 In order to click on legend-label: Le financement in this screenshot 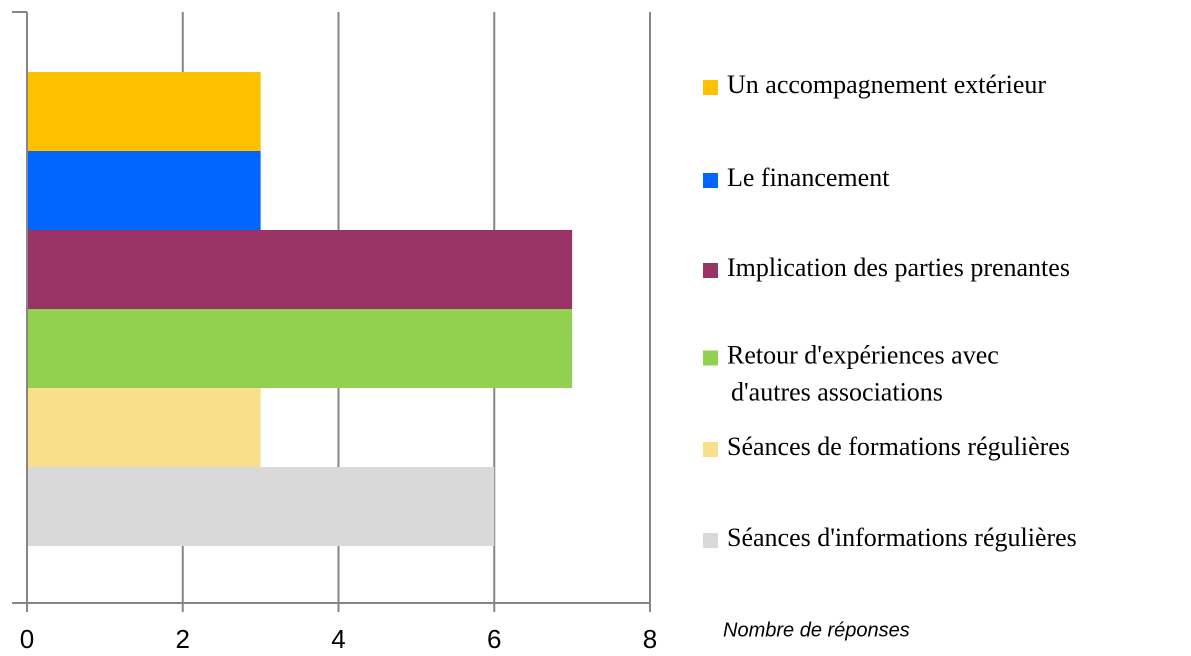, I will do `click(808, 177)`.